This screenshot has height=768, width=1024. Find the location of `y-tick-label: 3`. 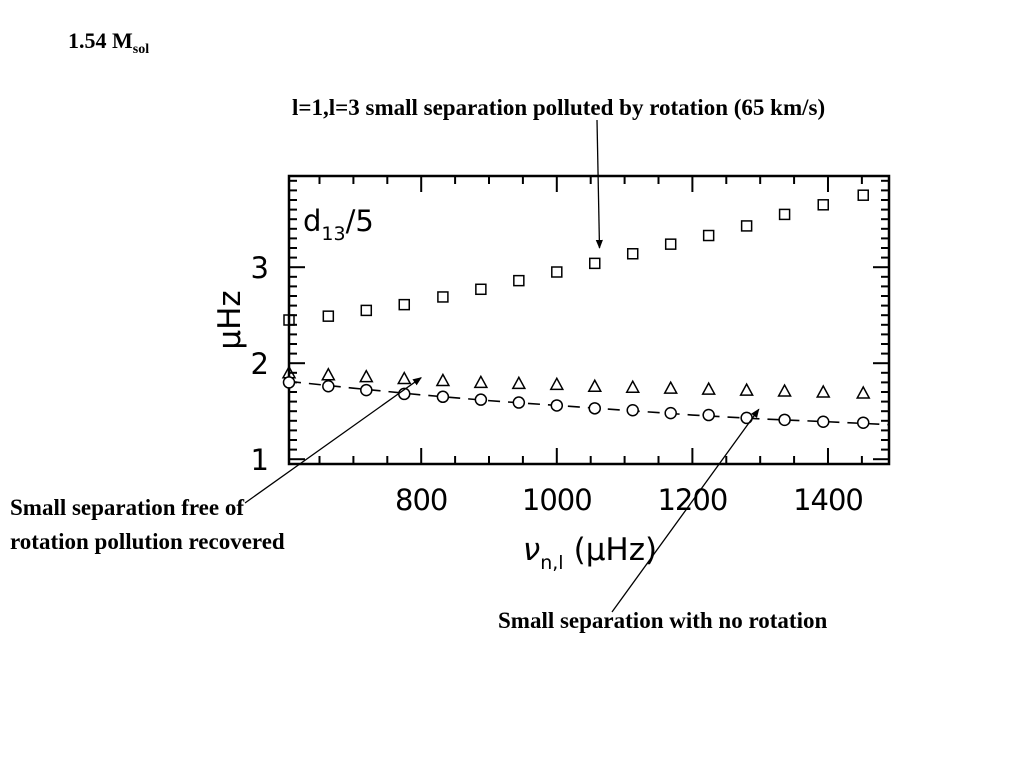

y-tick-label: 3 is located at coordinates (260, 268).